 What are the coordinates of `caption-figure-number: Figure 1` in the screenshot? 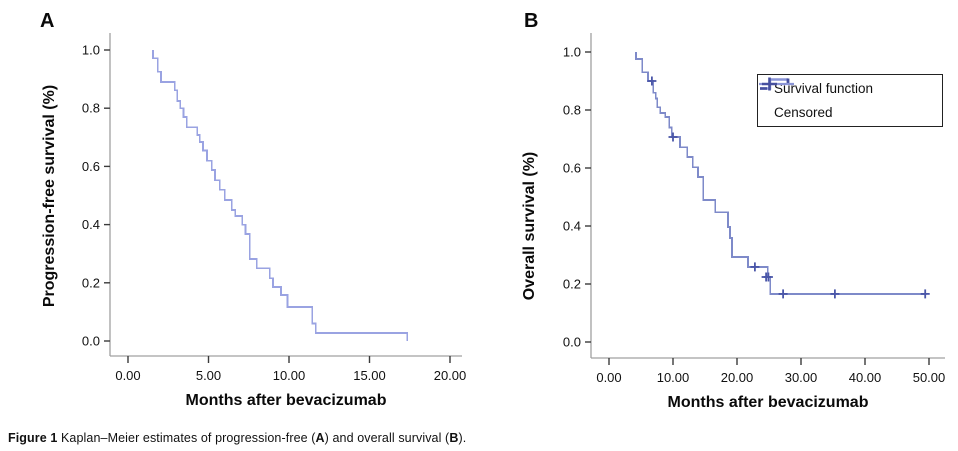 It's located at (34, 438).